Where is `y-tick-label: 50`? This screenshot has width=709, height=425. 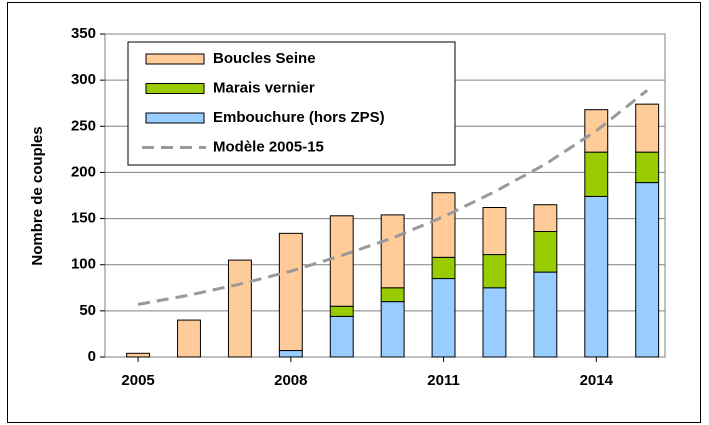 y-tick-label: 50 is located at coordinates (87, 310).